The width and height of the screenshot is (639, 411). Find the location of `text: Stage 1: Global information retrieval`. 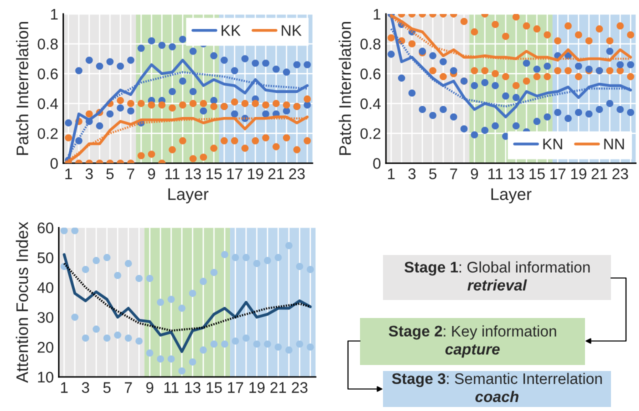

text: Stage 1: Global information retrieval is located at coordinates (497, 276).